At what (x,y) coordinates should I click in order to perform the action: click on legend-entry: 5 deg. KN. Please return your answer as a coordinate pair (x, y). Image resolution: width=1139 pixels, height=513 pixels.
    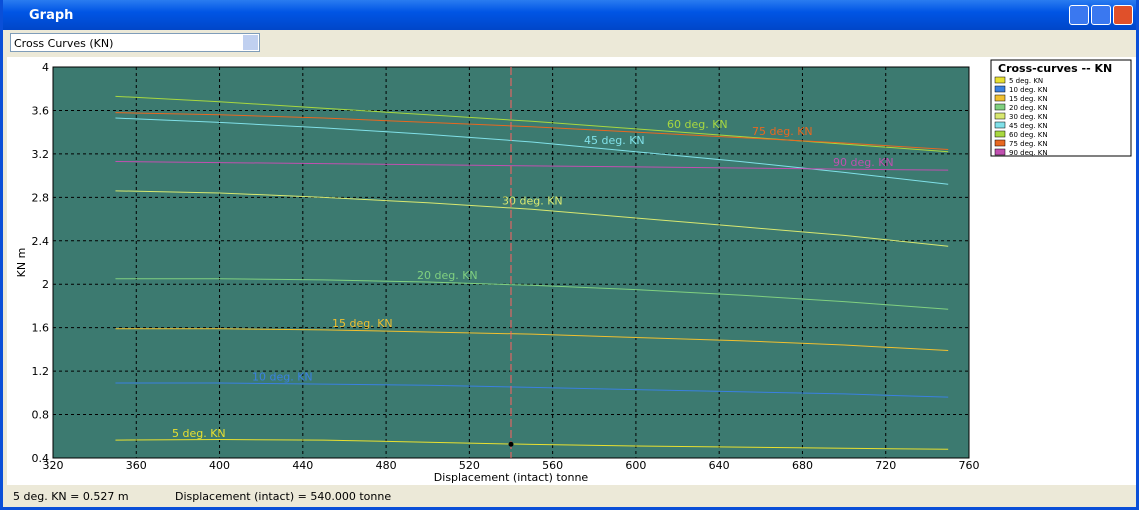
    Looking at the image, I should click on (1026, 81).